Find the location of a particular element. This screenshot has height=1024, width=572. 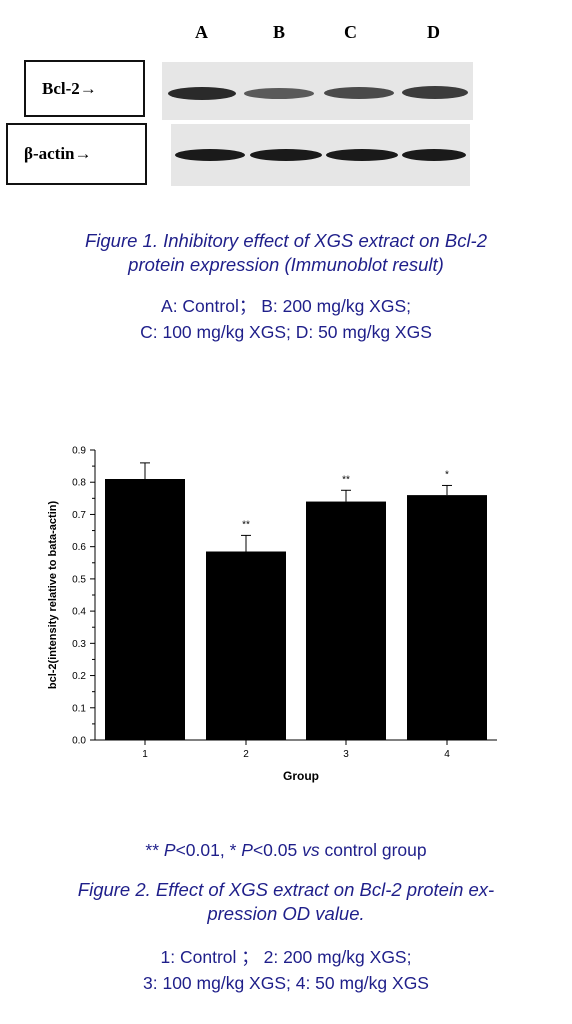

lane-letter-a: A is located at coordinates (201, 32).